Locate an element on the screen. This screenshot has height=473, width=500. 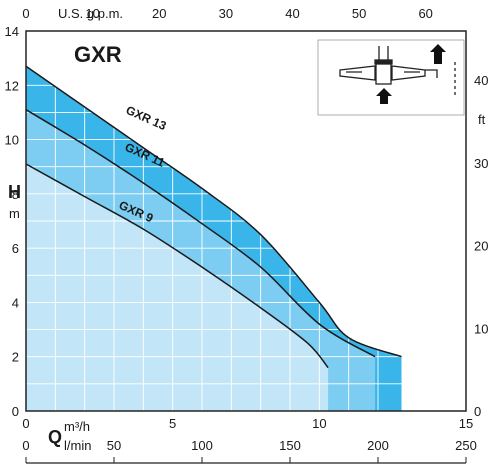
pump-body-icon is located at coordinates (397, 70).